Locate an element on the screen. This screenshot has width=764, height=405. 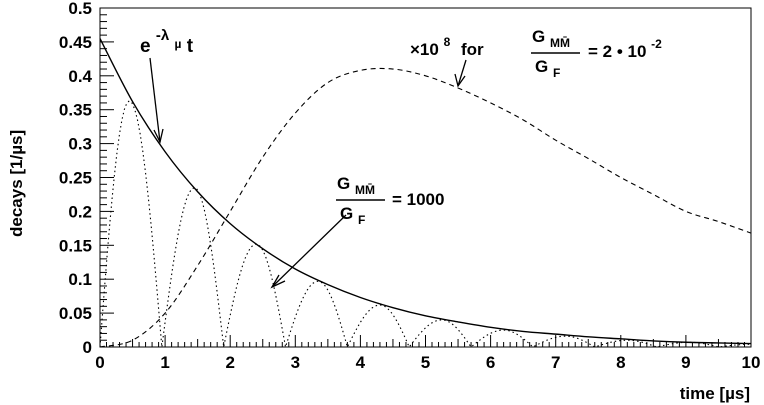
y-tick-label: 0.1 is located at coordinates (80, 279).